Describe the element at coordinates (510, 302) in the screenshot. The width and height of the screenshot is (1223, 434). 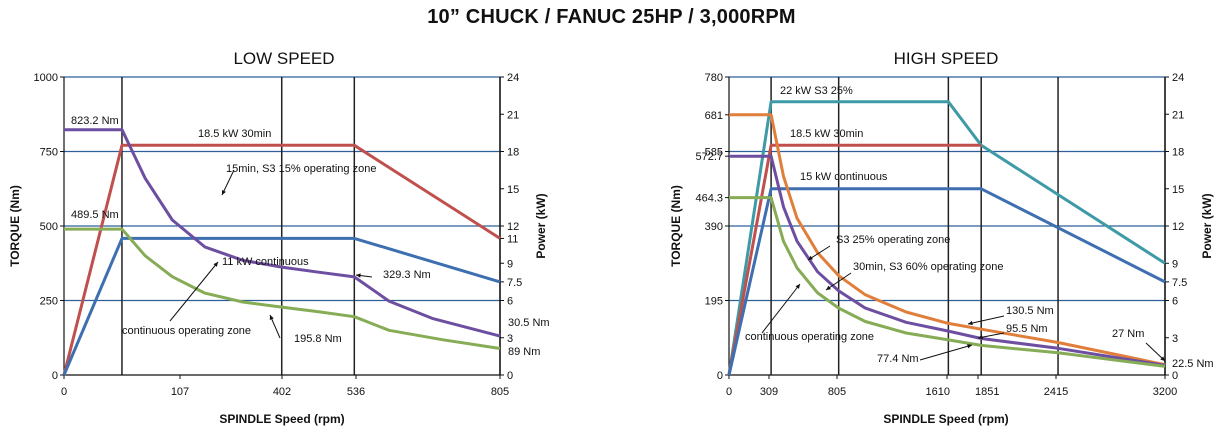
I see `y2-tick-label: 6` at that location.